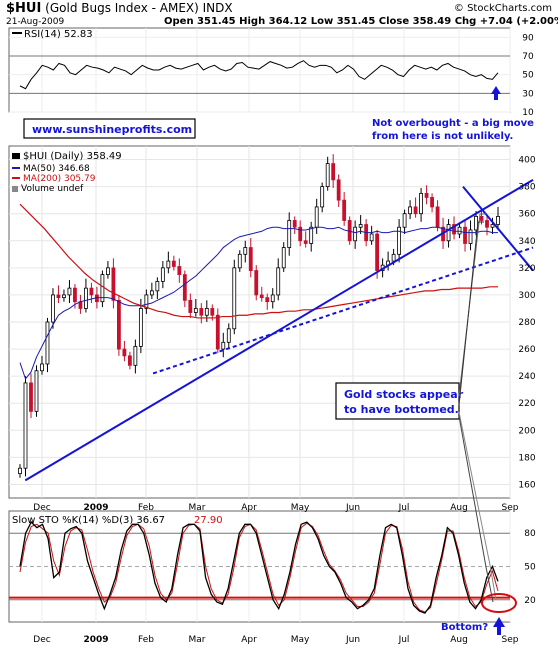  I want to click on price-y-tick: 260, so click(526, 350).